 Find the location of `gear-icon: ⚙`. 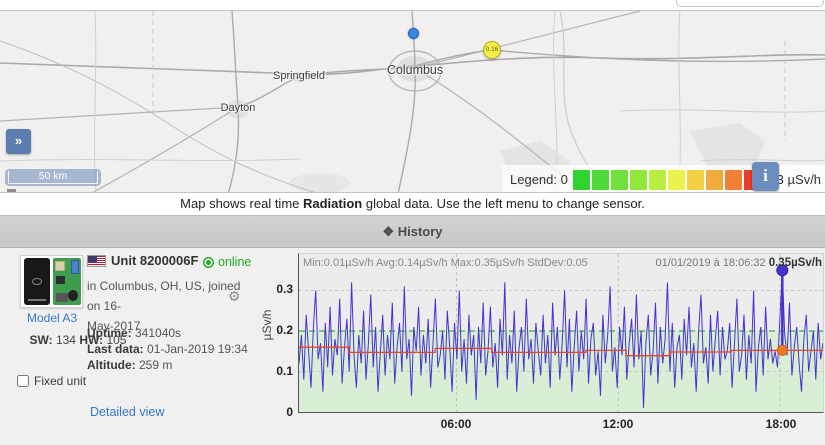

gear-icon: ⚙ is located at coordinates (234, 296).